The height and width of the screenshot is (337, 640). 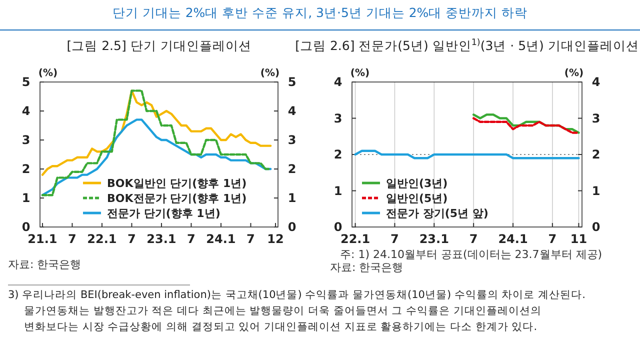 I want to click on y-tick-label: 5, so click(x=26, y=82).